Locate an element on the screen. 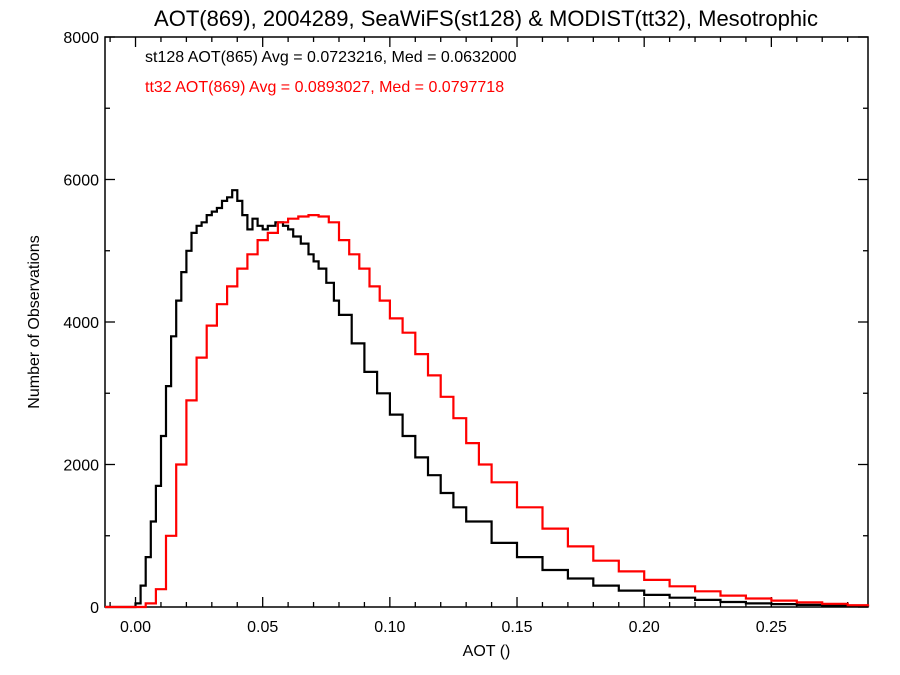  y-tick-label: 2000 is located at coordinates (81, 466).